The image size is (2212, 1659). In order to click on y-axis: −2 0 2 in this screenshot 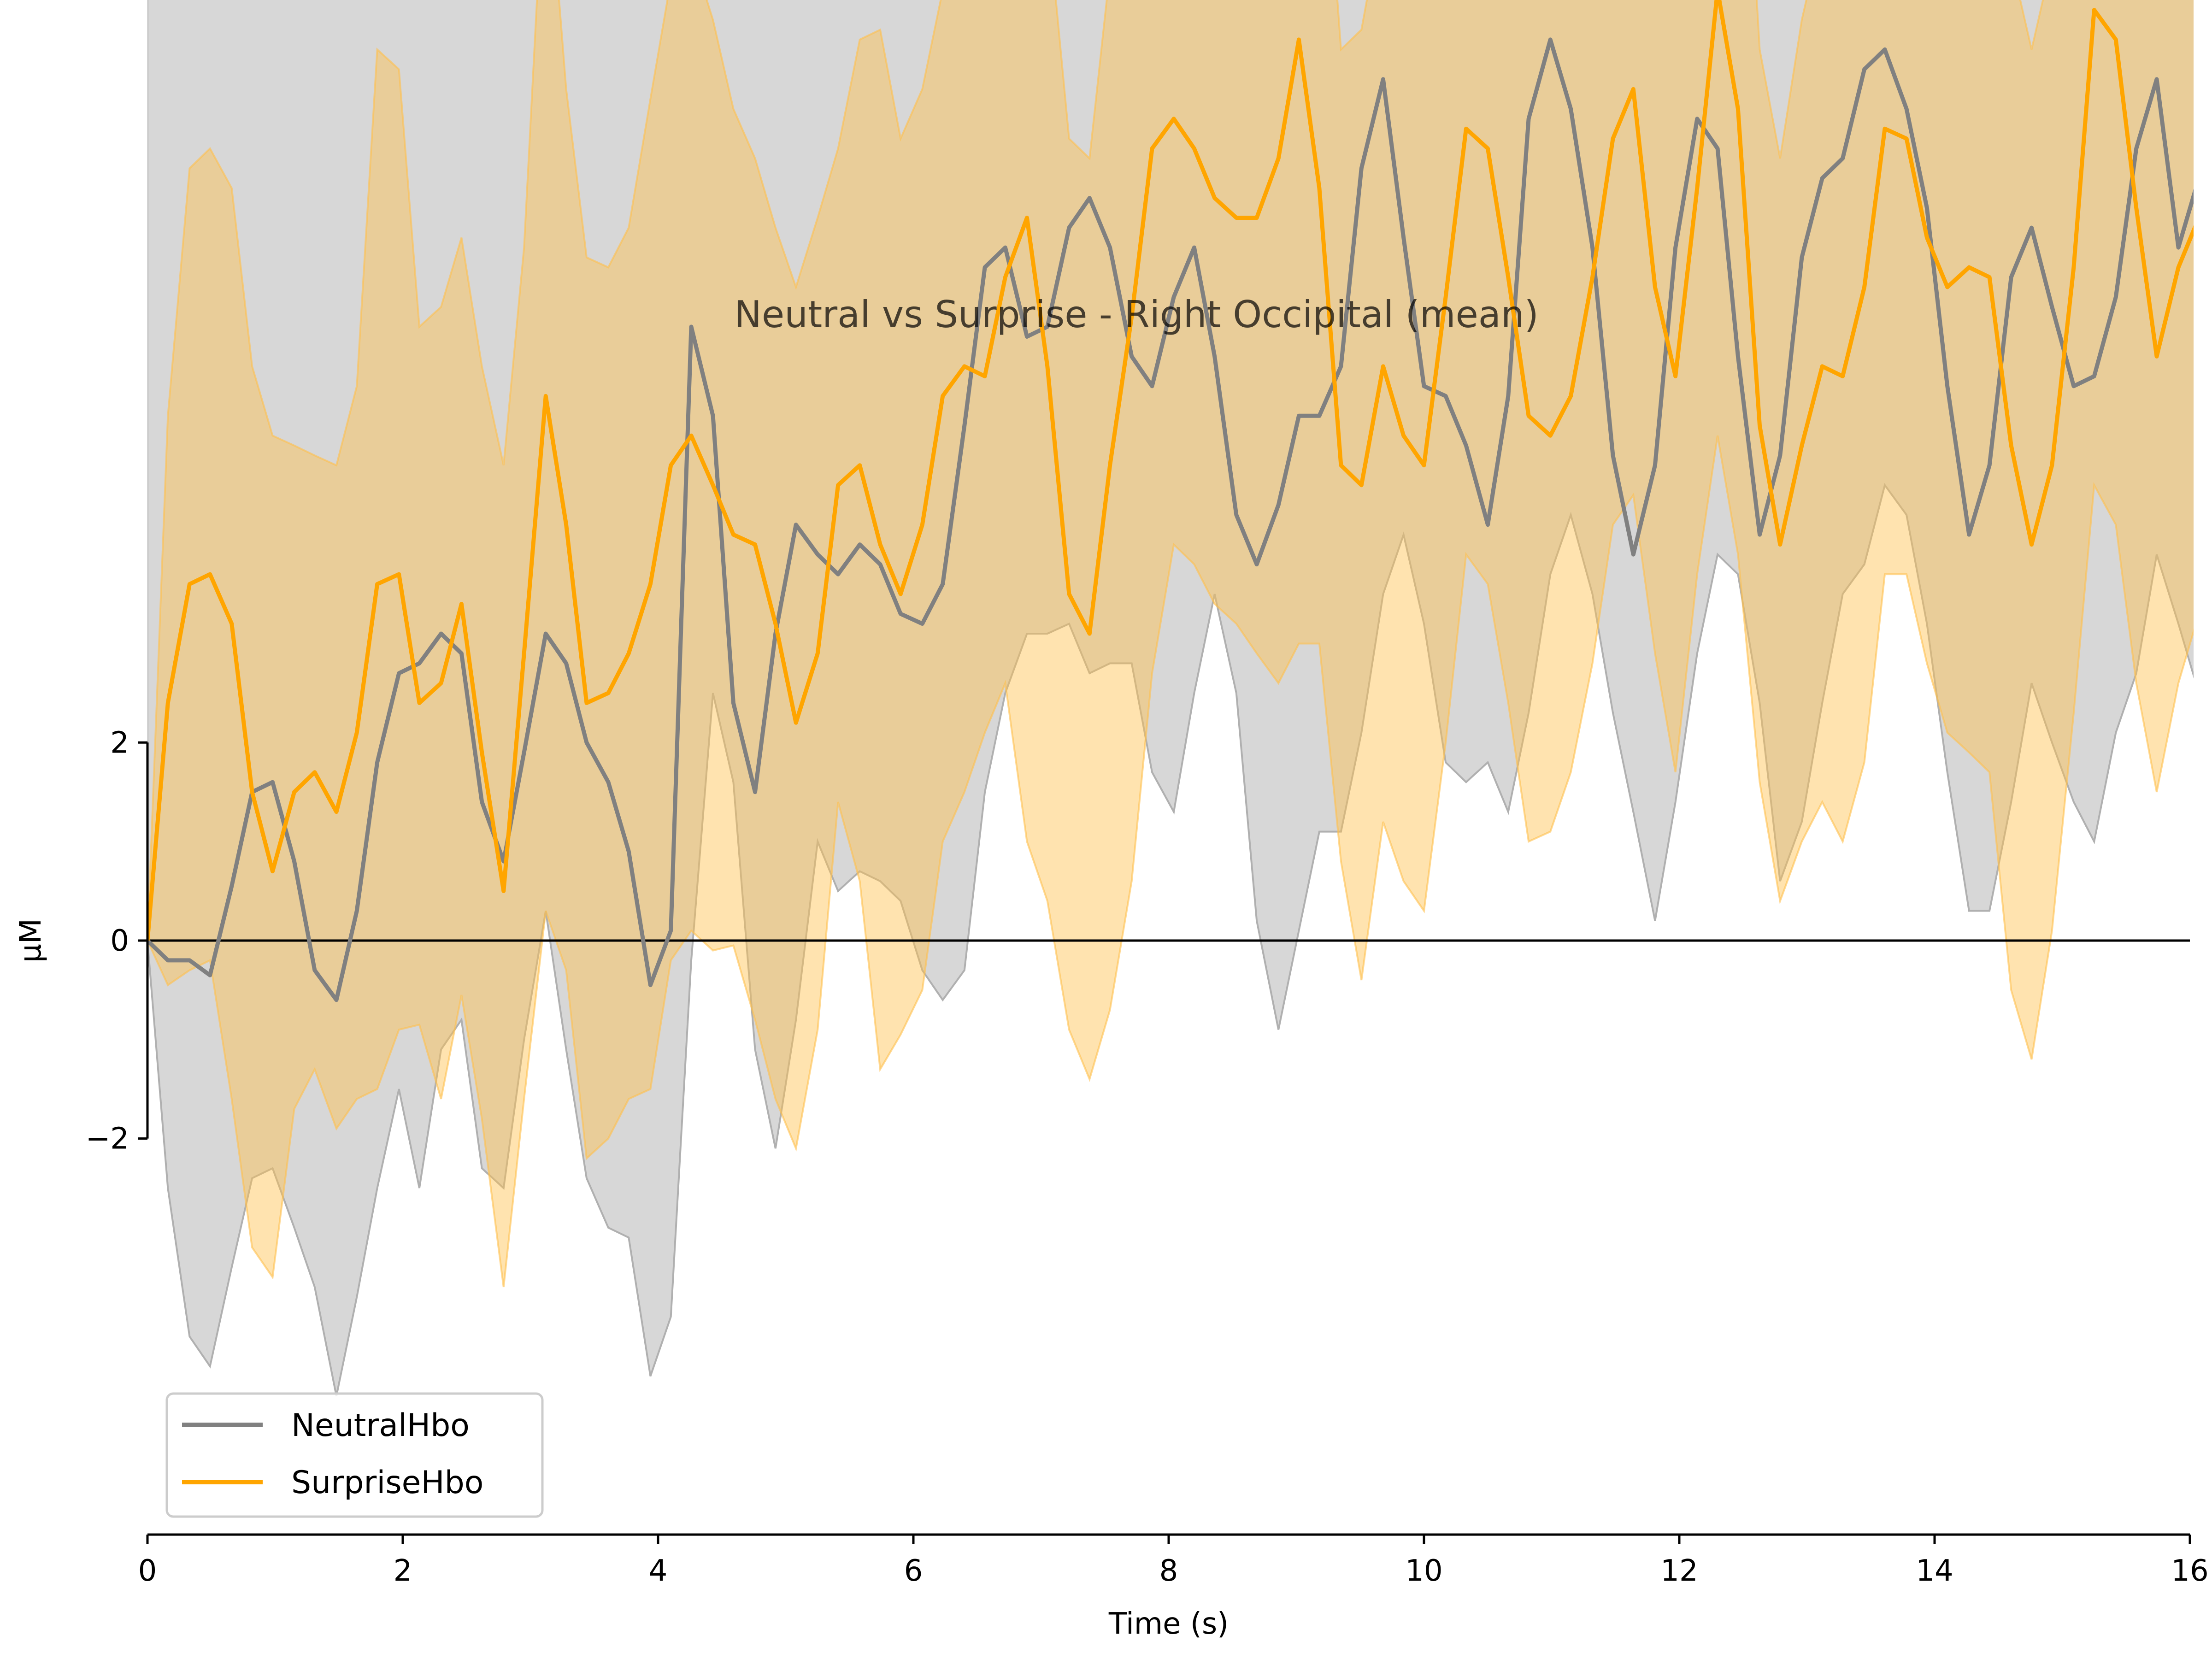, I will do `click(117, 941)`.